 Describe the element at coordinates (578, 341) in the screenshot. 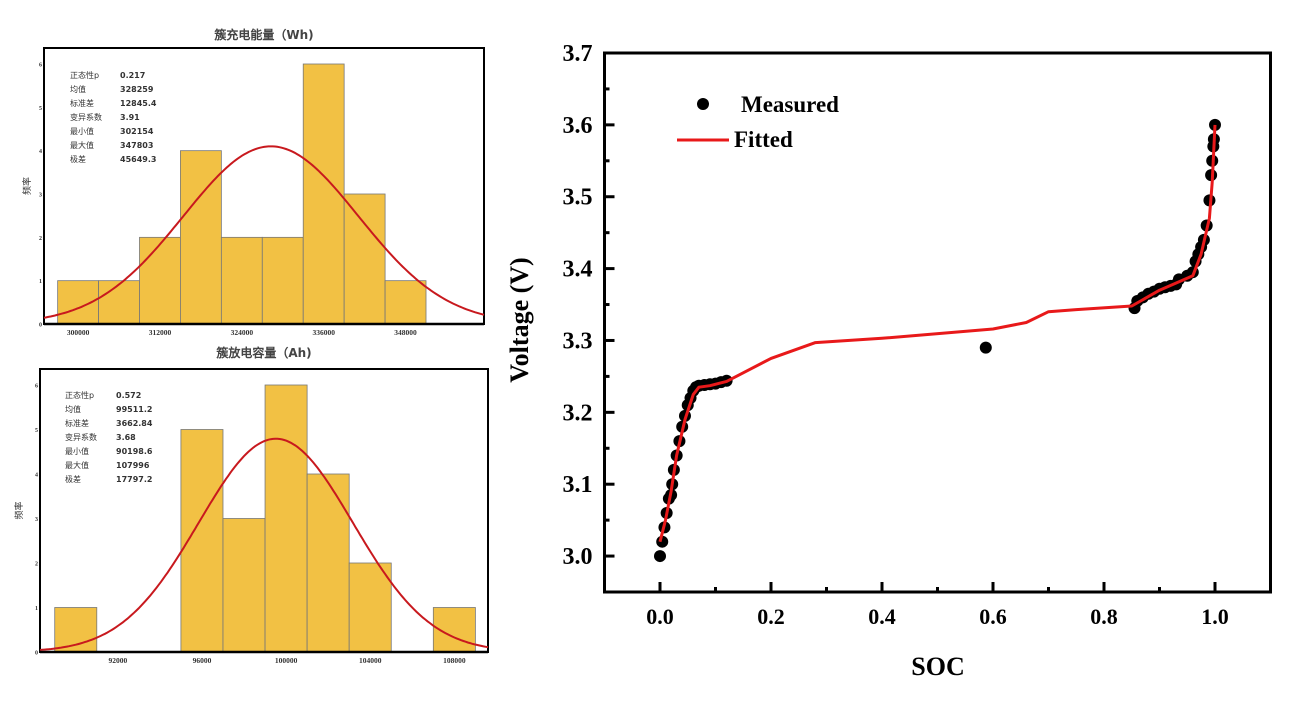

I see `y-tick-label: 3.3` at that location.